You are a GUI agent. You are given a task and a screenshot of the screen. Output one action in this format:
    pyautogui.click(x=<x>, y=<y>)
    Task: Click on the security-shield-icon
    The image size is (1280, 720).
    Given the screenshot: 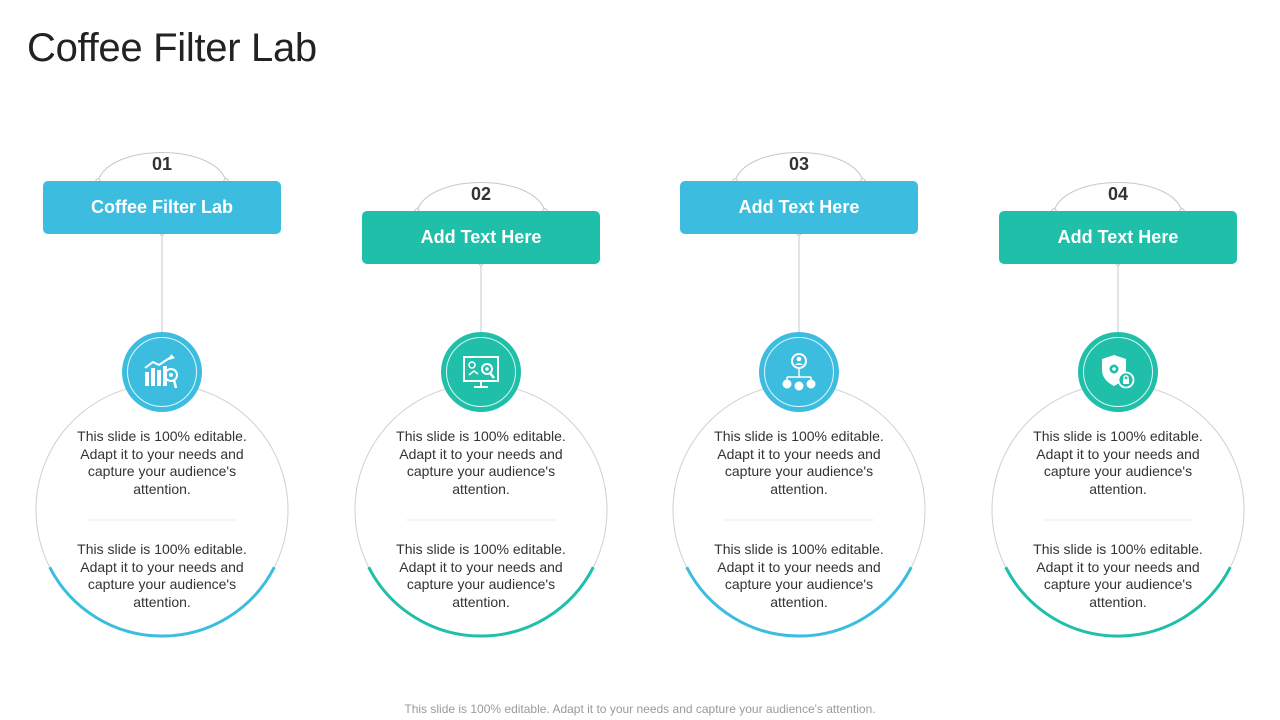 What is the action you would take?
    pyautogui.click(x=1118, y=372)
    